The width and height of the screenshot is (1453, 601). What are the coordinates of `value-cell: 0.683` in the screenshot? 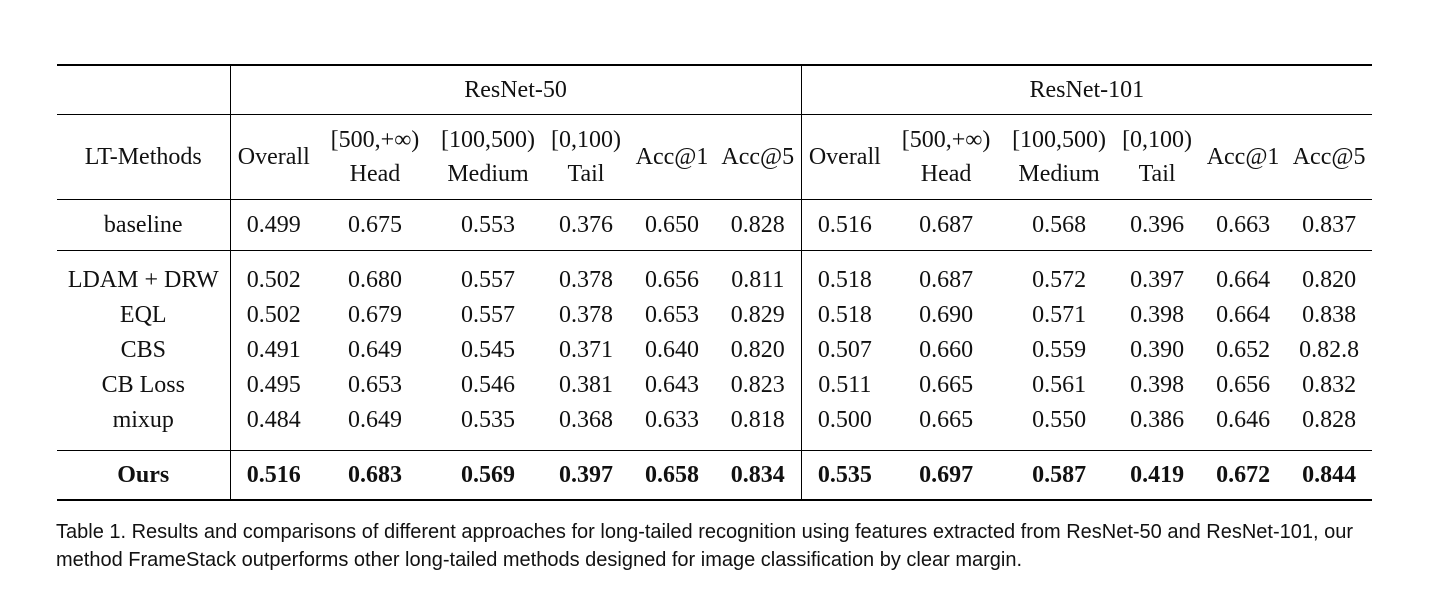 It's located at (375, 475).